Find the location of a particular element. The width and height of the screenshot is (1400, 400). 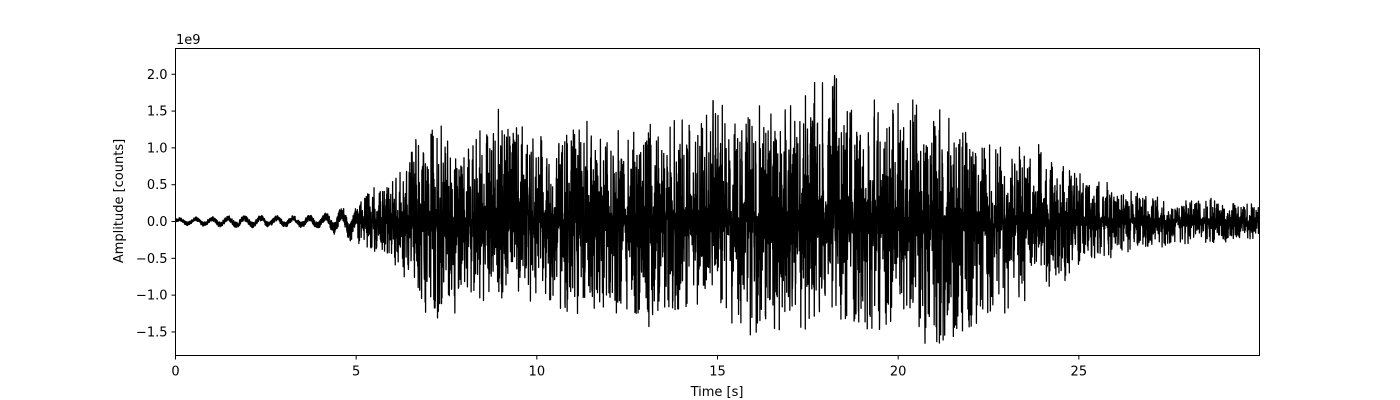

x-tick-label: 5 is located at coordinates (356, 372).